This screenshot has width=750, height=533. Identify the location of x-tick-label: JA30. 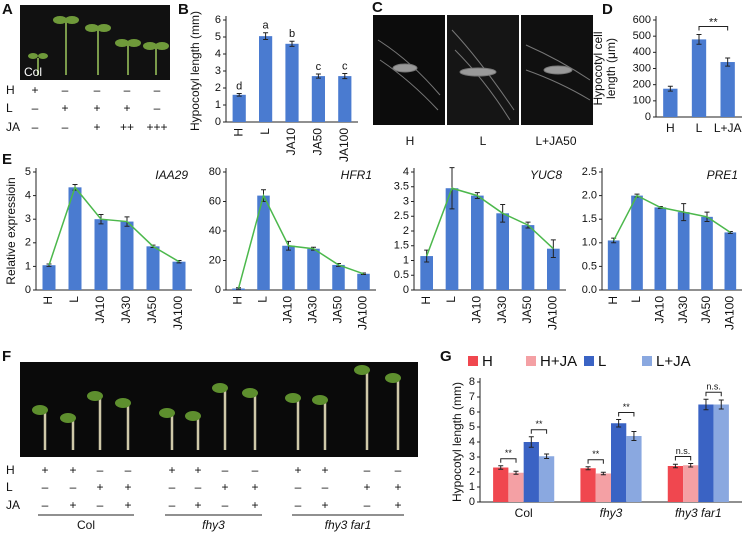
(502, 310).